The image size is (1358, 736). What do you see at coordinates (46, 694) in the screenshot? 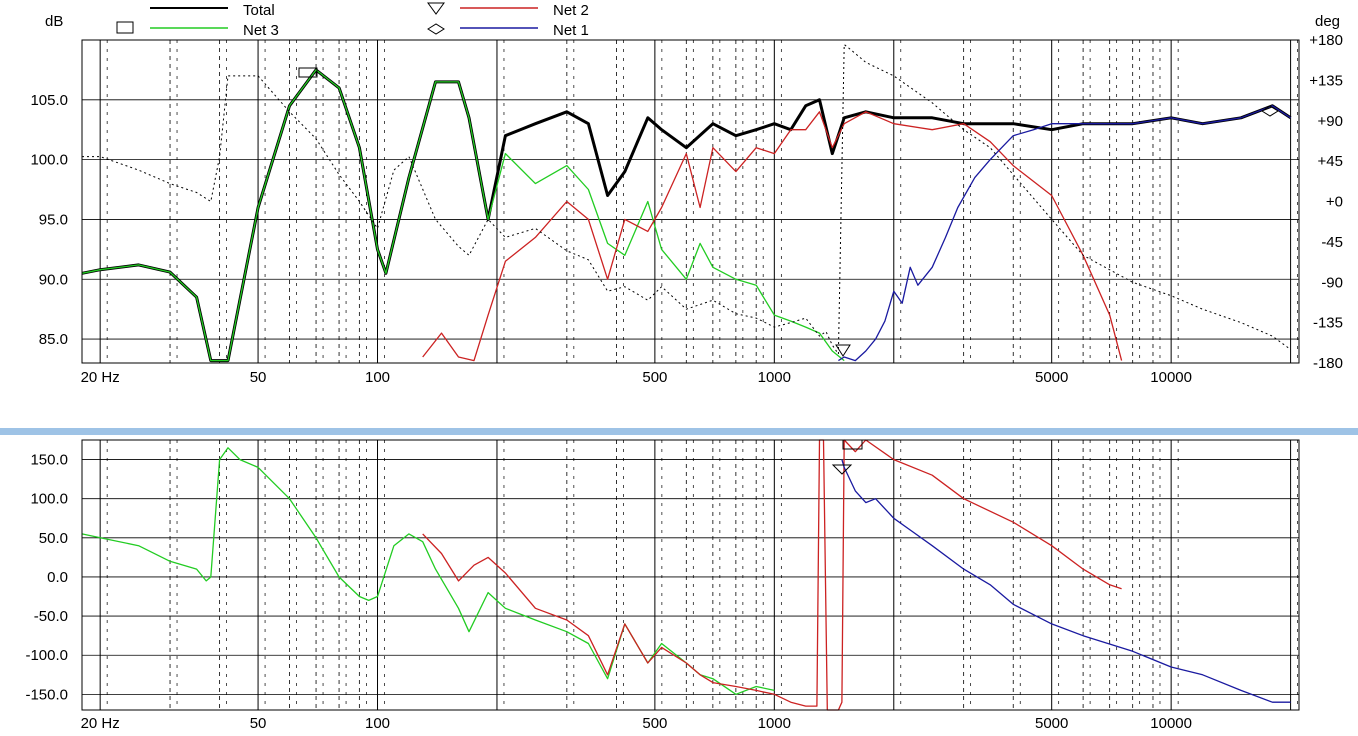
I see `y-tick-label: -150.0` at bounding box center [46, 694].